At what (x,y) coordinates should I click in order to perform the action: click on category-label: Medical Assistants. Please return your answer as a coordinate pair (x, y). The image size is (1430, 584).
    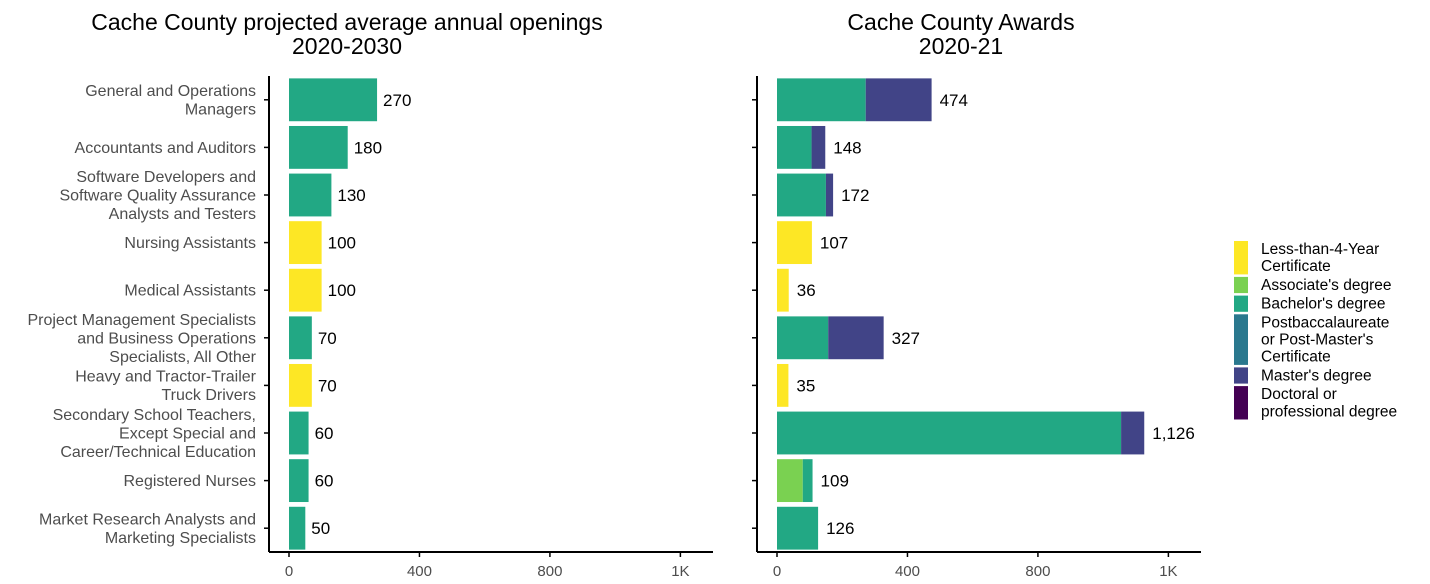
    Looking at the image, I should click on (190, 291).